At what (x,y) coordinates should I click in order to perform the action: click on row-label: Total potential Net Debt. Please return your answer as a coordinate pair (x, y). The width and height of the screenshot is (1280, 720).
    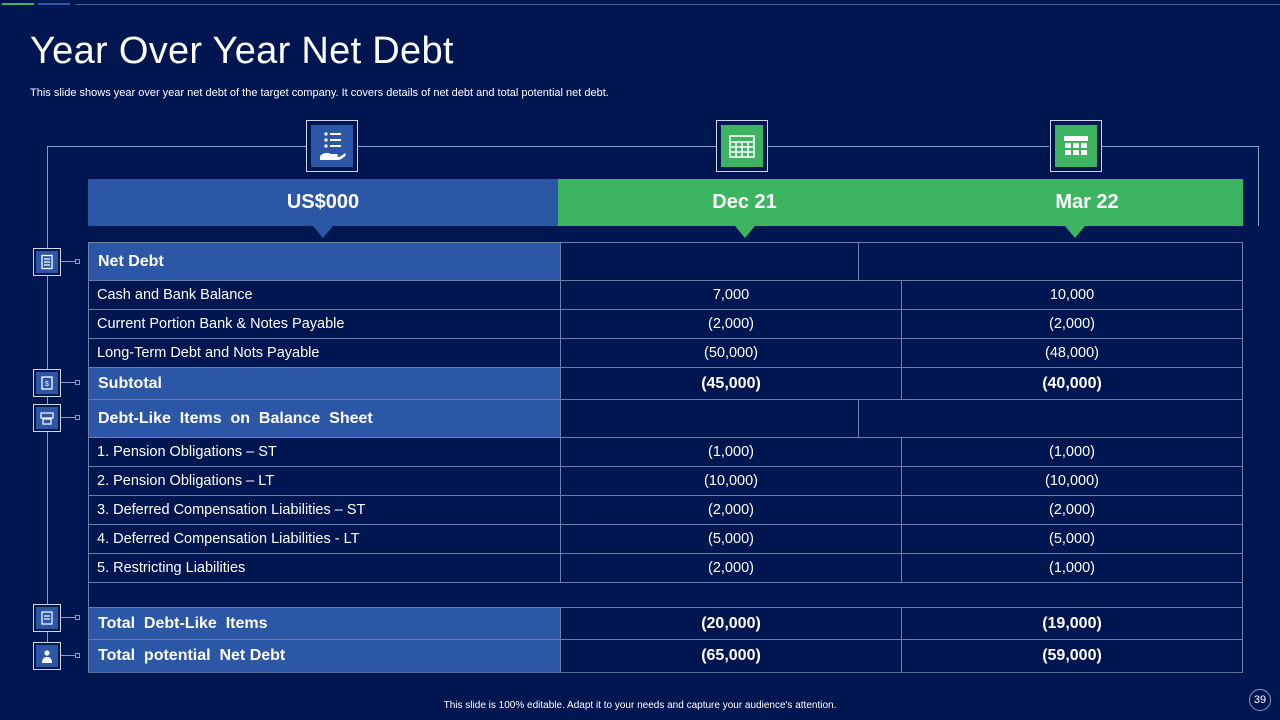
    Looking at the image, I should click on (325, 656).